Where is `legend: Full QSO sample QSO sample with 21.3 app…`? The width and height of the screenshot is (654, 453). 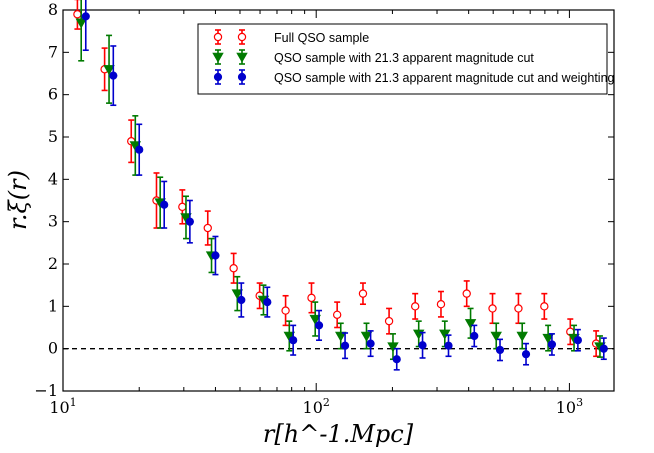 legend: Full QSO sample QSO sample with 21.3 app… is located at coordinates (406, 59).